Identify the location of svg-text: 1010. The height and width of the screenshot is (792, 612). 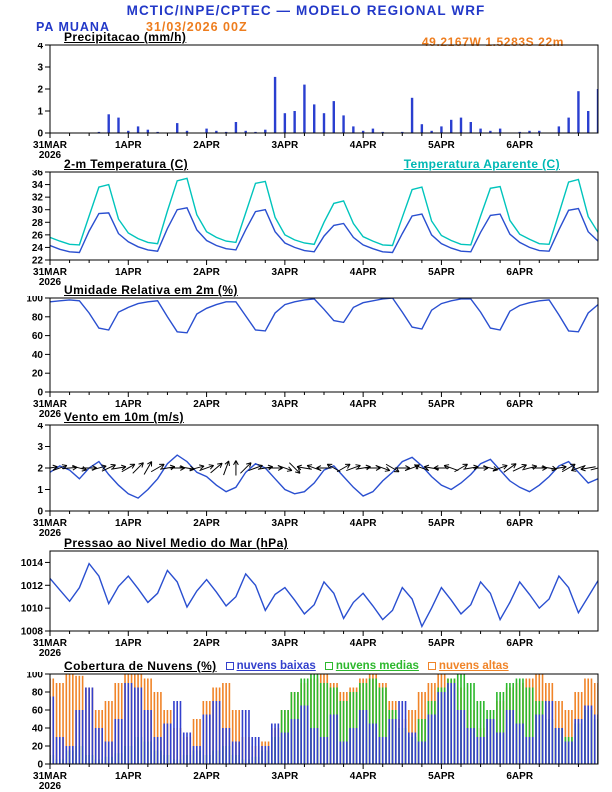
(32, 609).